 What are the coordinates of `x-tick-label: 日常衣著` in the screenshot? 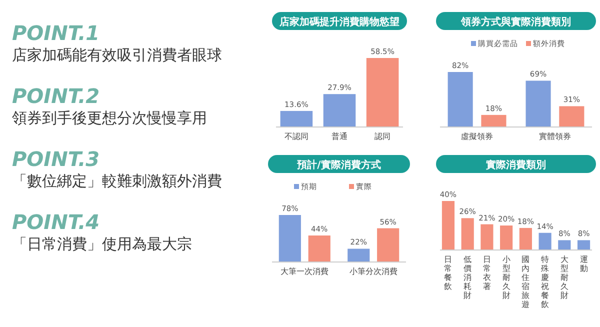 It's located at (486, 273).